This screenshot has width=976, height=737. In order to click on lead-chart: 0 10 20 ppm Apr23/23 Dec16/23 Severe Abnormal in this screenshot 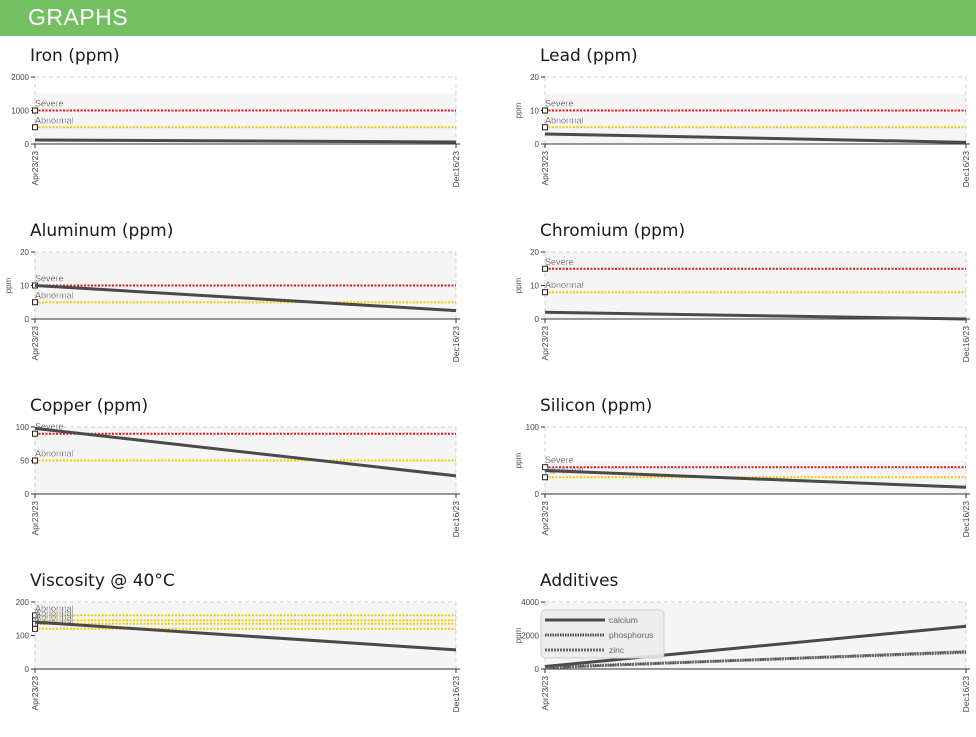, I will do `click(742, 130)`.